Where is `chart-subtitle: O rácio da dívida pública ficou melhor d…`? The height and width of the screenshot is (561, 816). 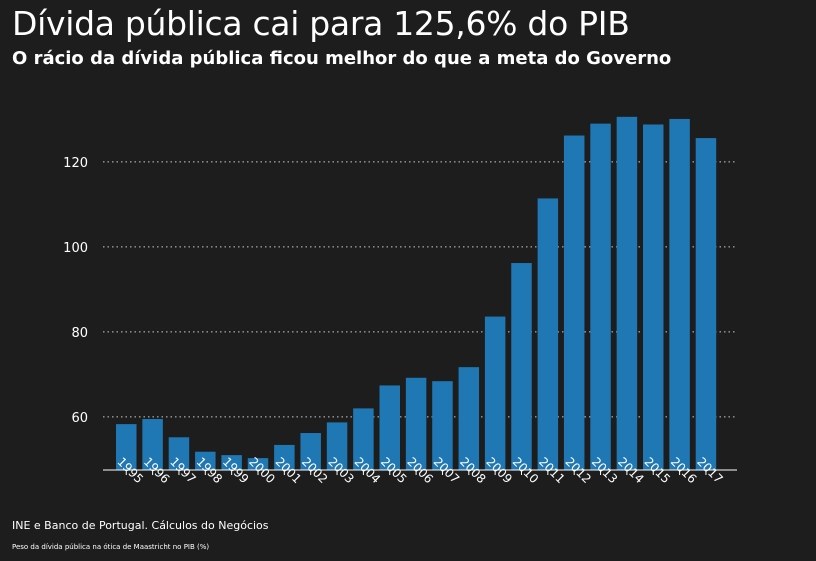 chart-subtitle: O rácio da dívida pública ficou melhor d… is located at coordinates (342, 58).